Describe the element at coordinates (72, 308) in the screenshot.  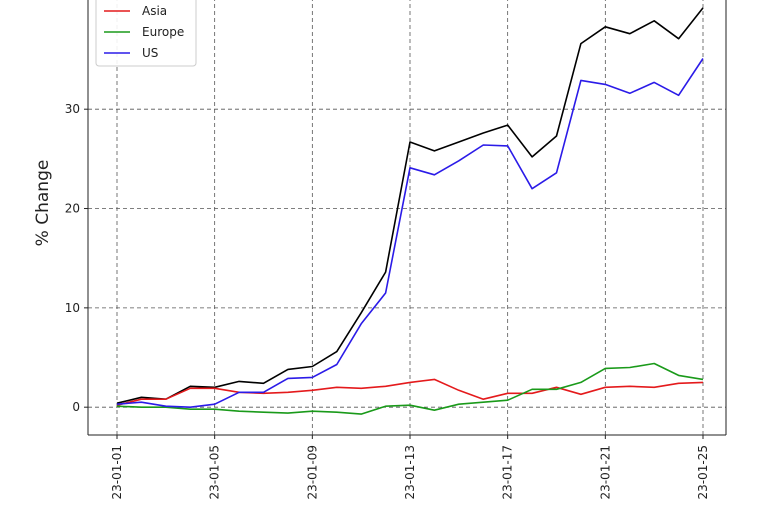
I see `y-tick-label: 10` at that location.